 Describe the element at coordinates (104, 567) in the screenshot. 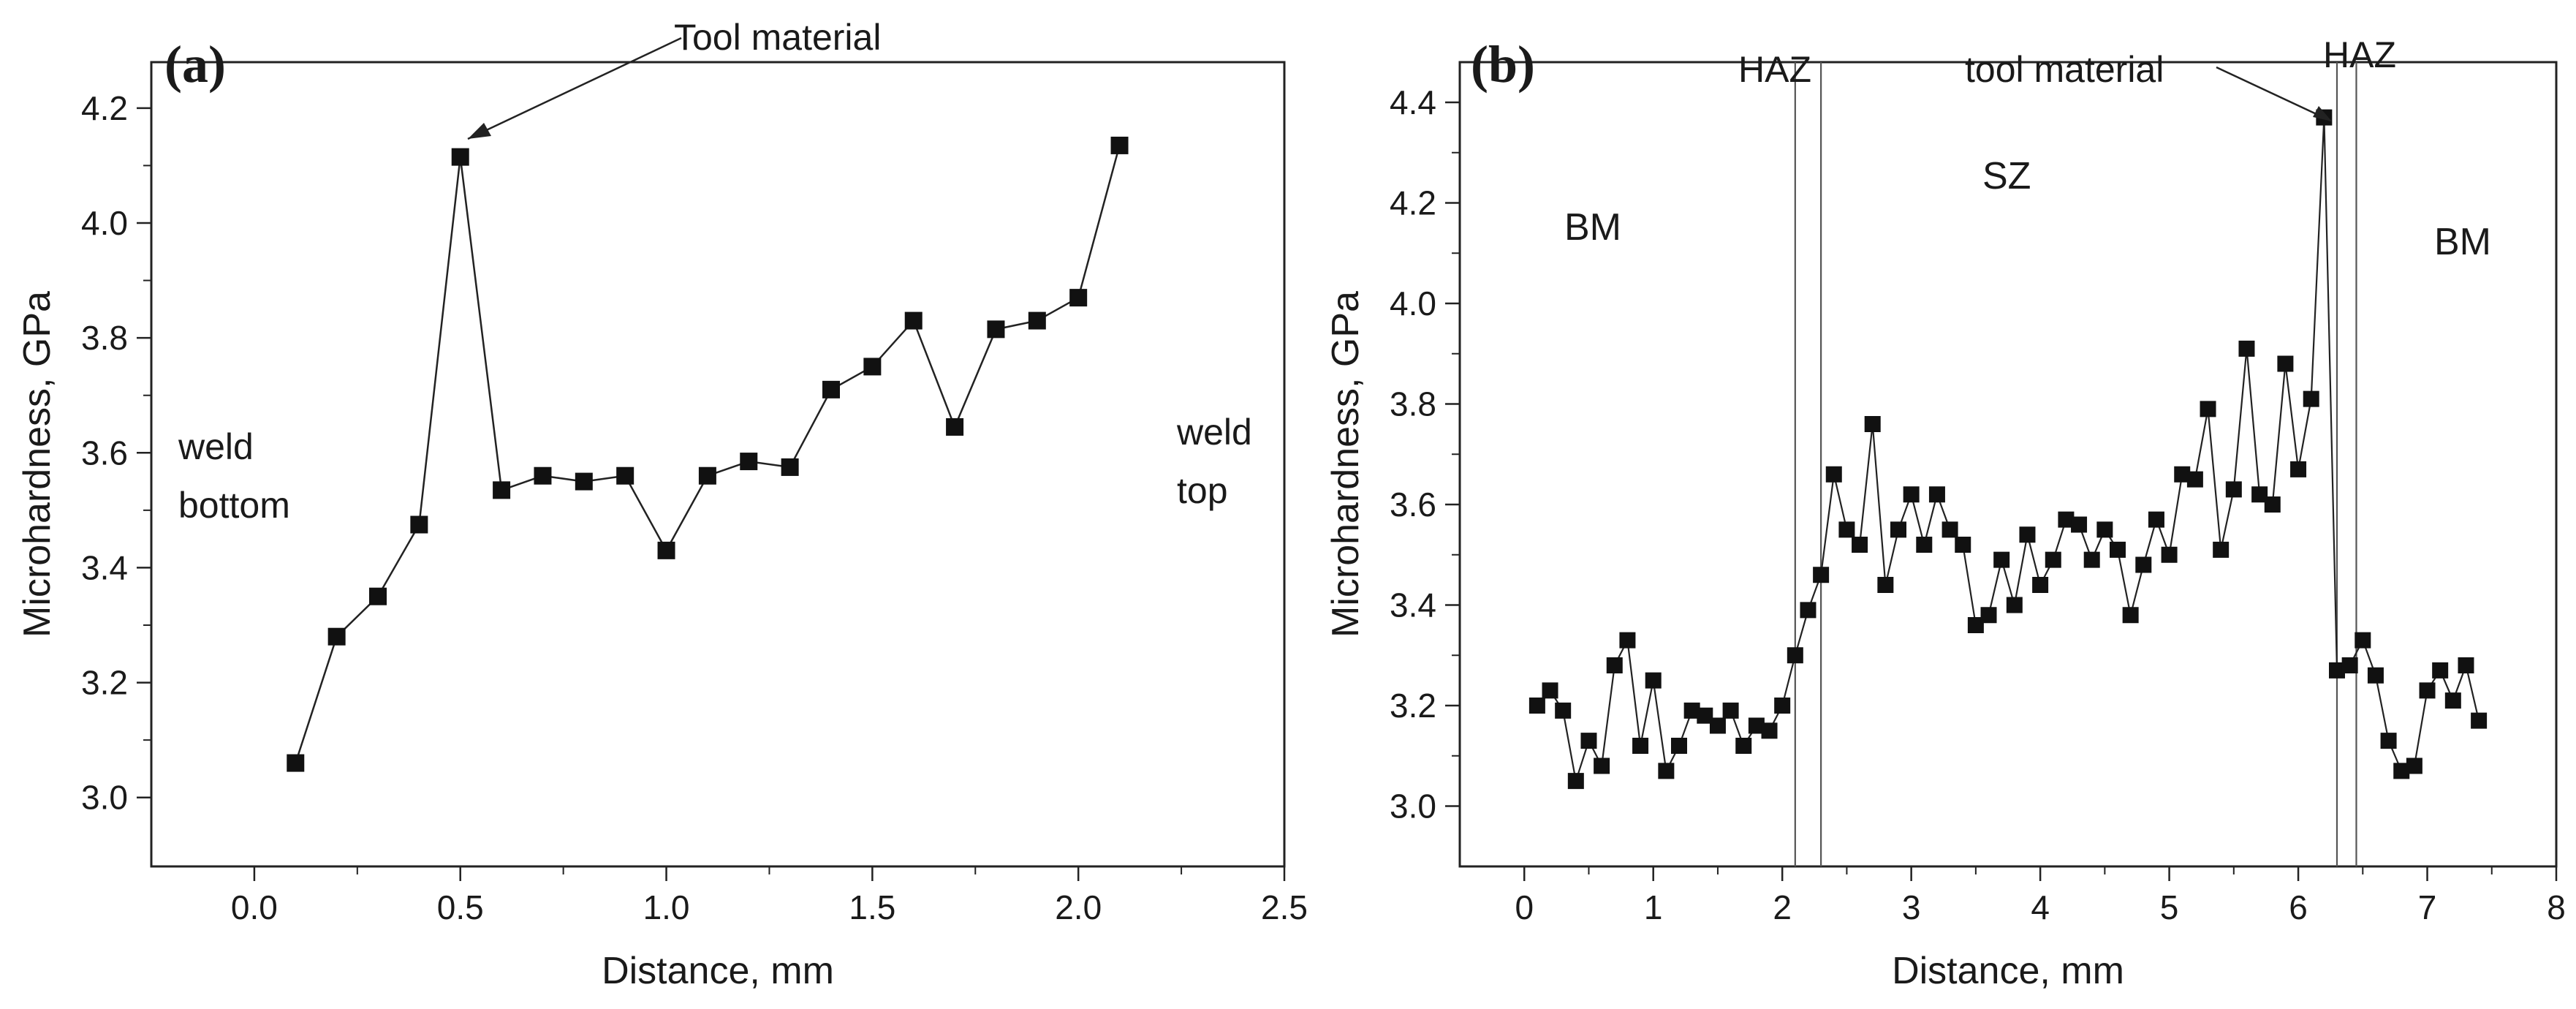

I see `panel-a-y-tick-label: 3.4` at that location.